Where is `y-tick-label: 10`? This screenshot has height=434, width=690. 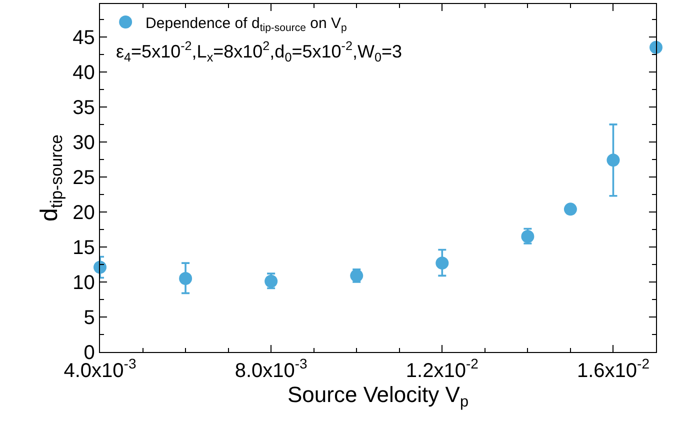
y-tick-label: 10 is located at coordinates (83, 283).